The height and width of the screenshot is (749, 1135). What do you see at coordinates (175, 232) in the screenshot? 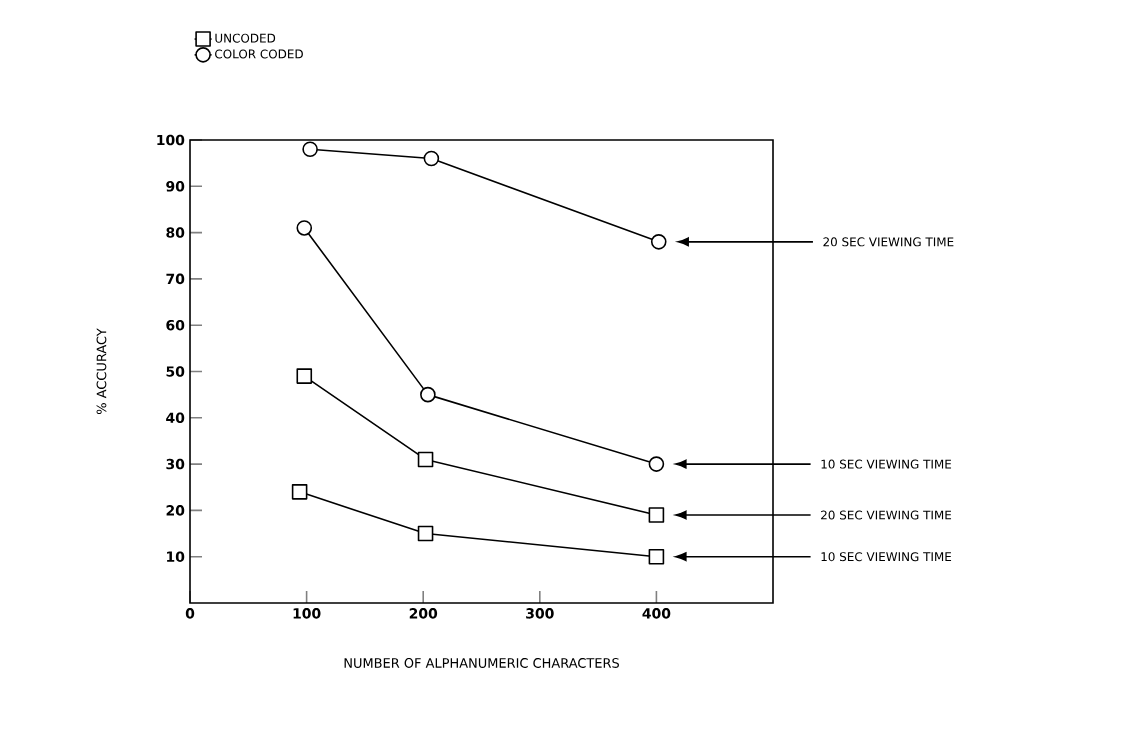
I see `y-tick-label: 80` at bounding box center [175, 232].